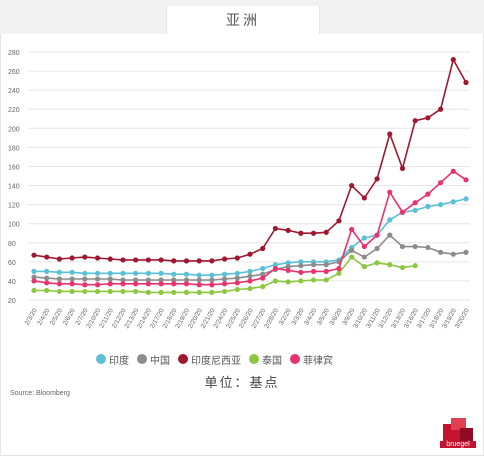 The width and height of the screenshot is (484, 456). What do you see at coordinates (40, 393) in the screenshot?
I see `source-note: Source: Bloomberg` at bounding box center [40, 393].